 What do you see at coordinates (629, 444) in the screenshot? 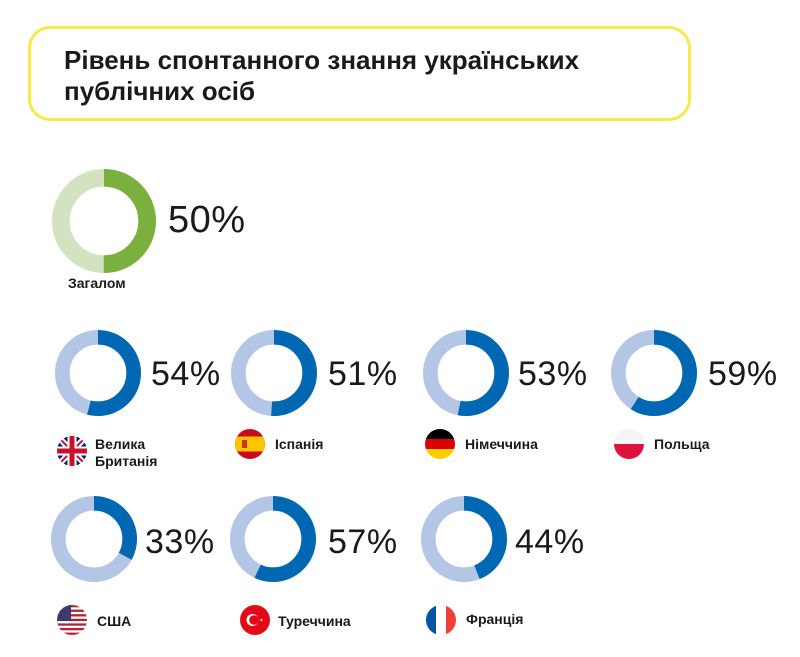
I see `poland-flag-icon` at bounding box center [629, 444].